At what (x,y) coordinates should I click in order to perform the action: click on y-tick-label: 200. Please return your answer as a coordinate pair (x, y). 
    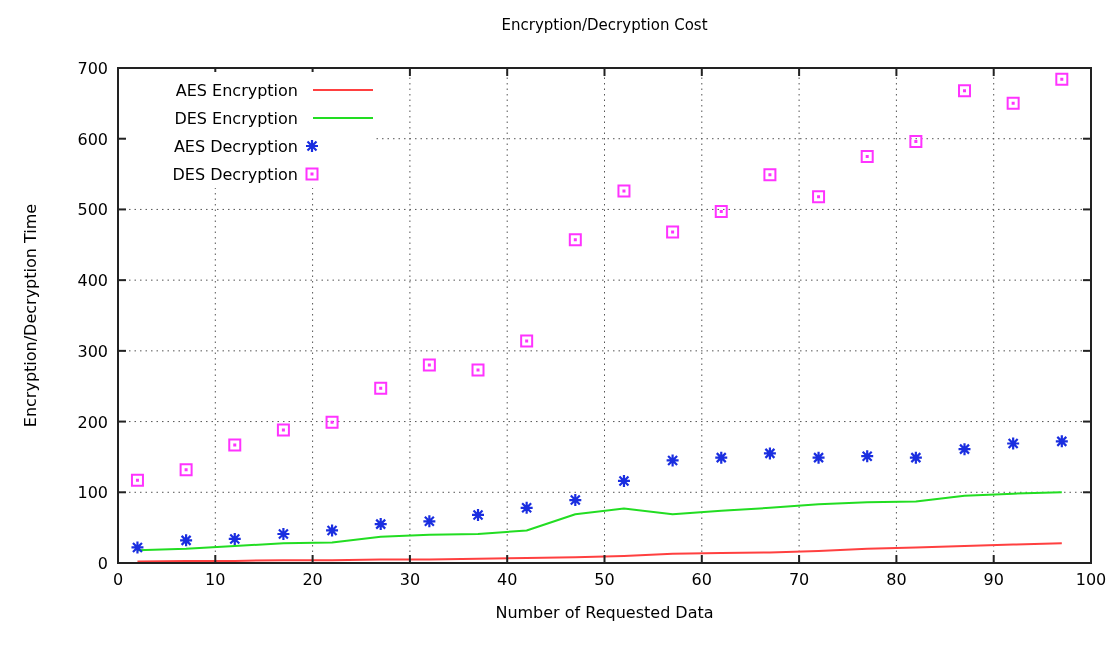
    Looking at the image, I should click on (92, 422).